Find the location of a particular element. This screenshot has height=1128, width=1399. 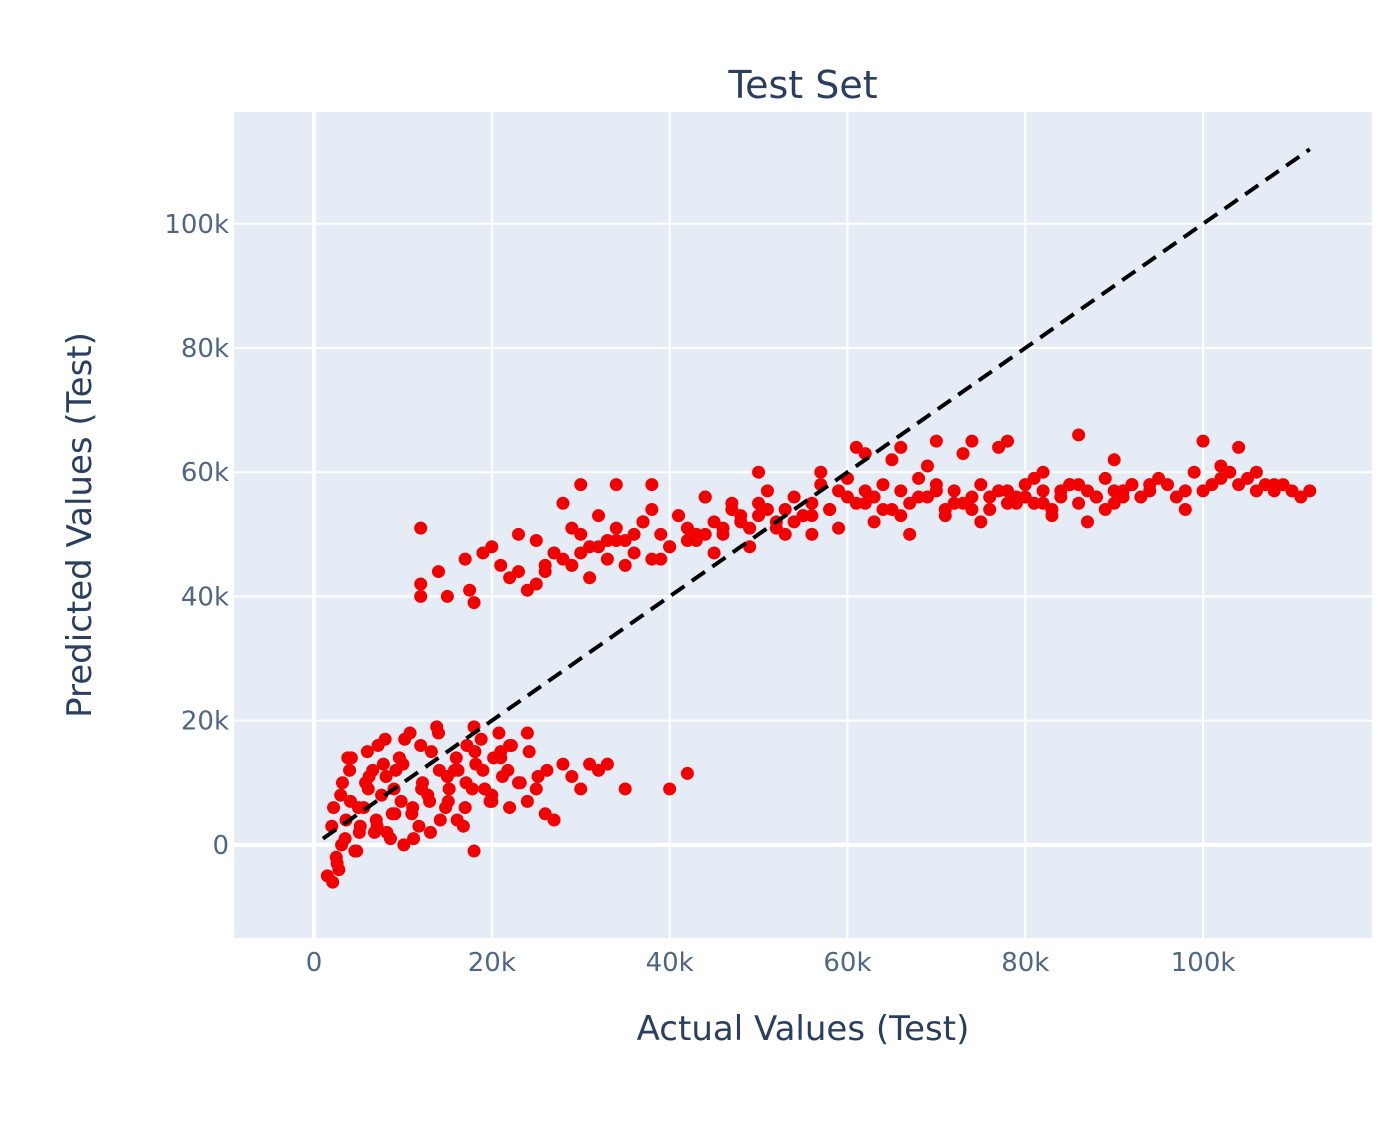

y-tick-label: 20k is located at coordinates (205, 722).